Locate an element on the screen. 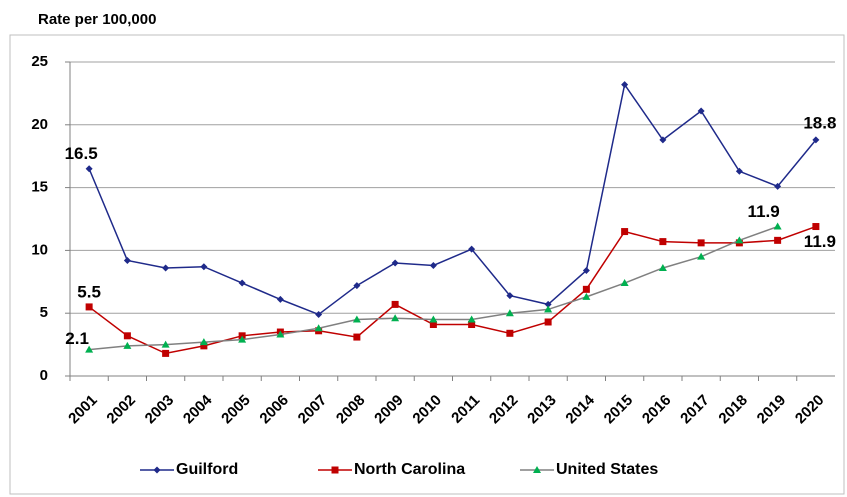  x-tick-label: 2016 is located at coordinates (657, 410).